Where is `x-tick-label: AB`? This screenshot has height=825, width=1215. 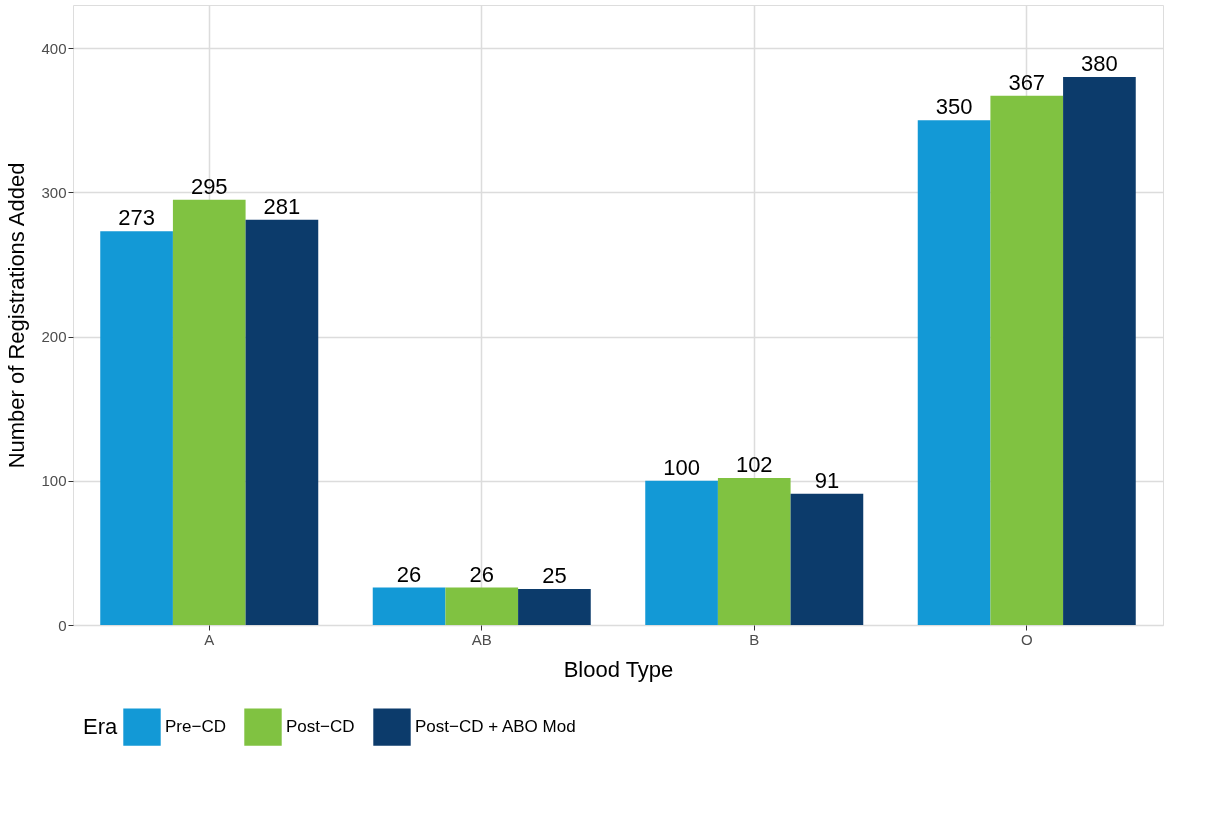 x-tick-label: AB is located at coordinates (481, 639).